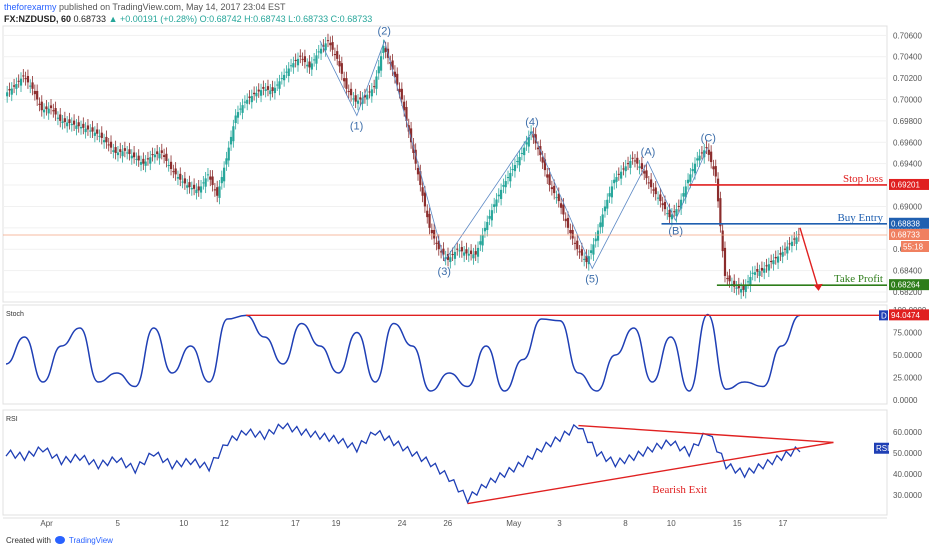 This screenshot has width=932, height=550. I want to click on rsi-tick-label: 60.0000, so click(907, 432).